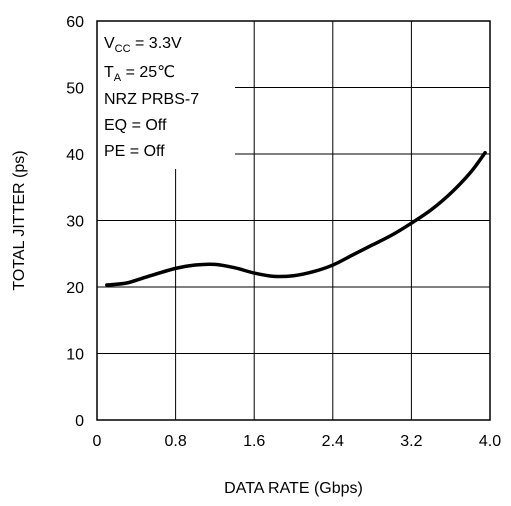 The height and width of the screenshot is (506, 511). Describe the element at coordinates (139, 74) in the screenshot. I see `condition-line: TA = 25℃` at that location.